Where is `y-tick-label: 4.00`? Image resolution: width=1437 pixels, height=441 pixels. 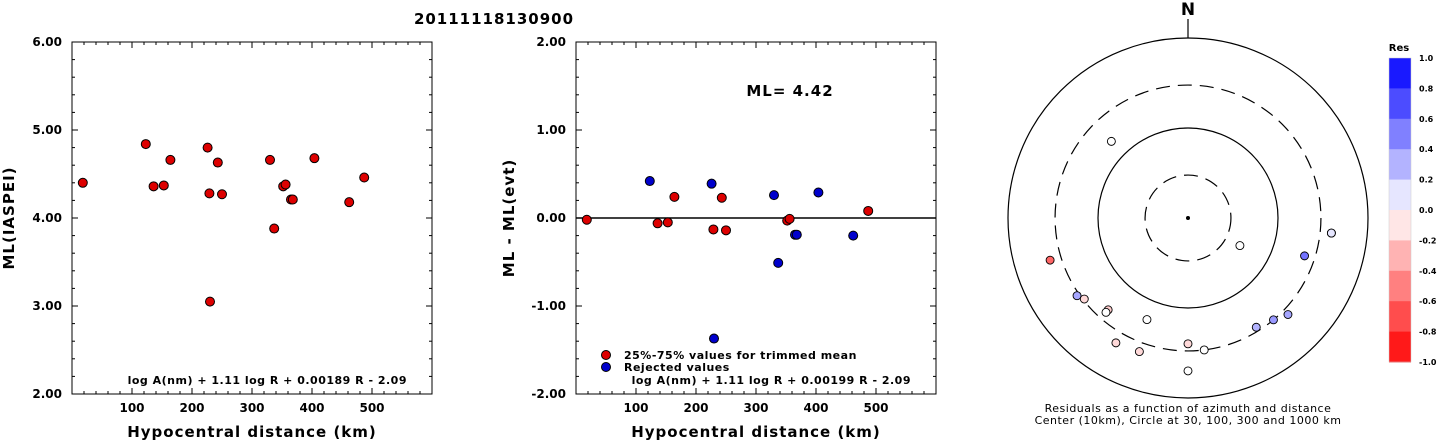
y-tick-label: 4.00 is located at coordinates (47, 218).